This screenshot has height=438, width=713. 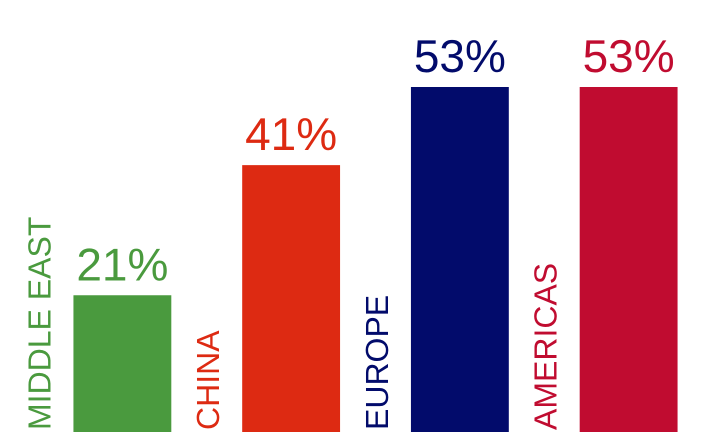 What do you see at coordinates (39, 323) in the screenshot?
I see `x-tick-label: MIDDLE EAST` at bounding box center [39, 323].